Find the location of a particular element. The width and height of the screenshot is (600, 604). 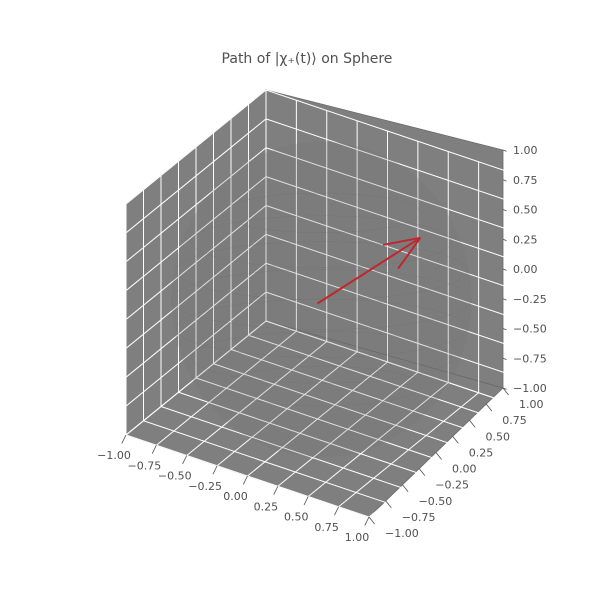

state-vector-arrow is located at coordinates (369, 270).